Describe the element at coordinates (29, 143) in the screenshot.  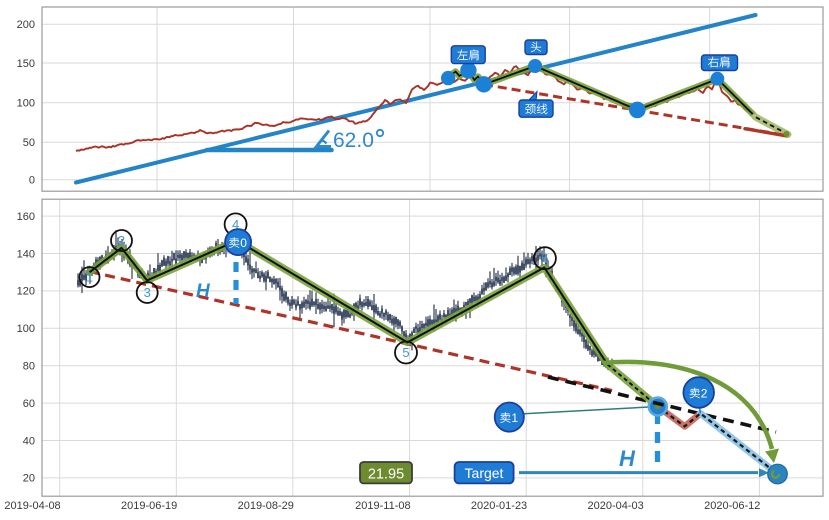
I see `svg-text: 50` at that location.